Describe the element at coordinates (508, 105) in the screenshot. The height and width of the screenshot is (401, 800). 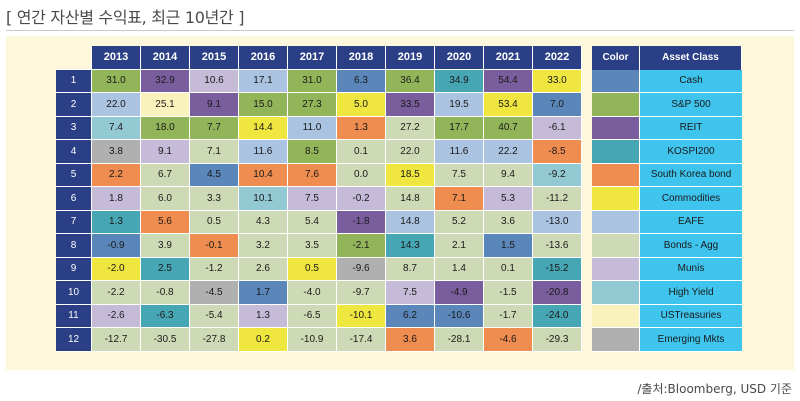
I see `return-cell: 53.4` at that location.